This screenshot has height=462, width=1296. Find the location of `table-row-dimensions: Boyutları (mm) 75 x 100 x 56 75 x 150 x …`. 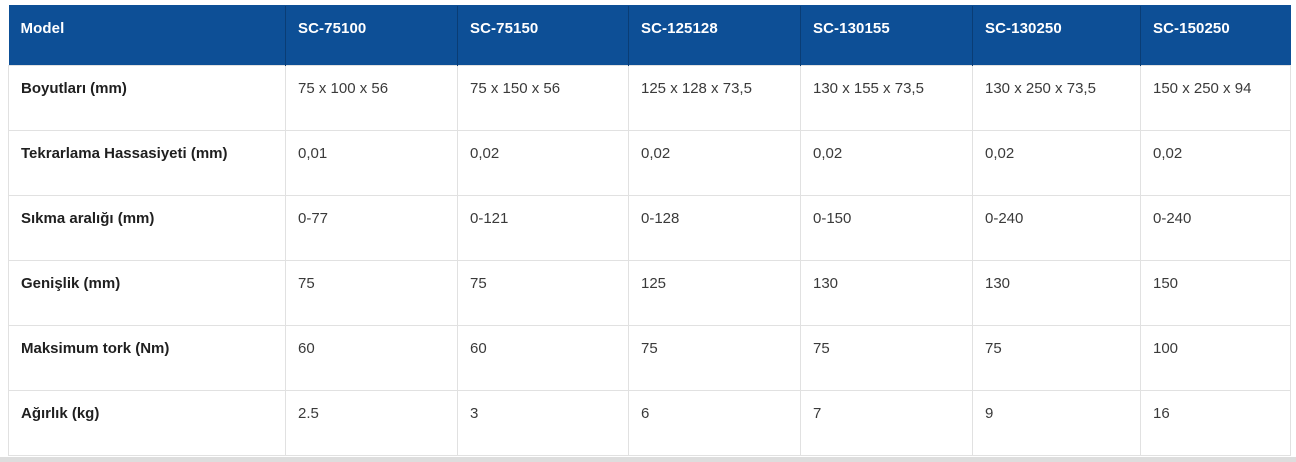

table-row-dimensions: Boyutları (mm) 75 x 100 x 56 75 x 150 x … is located at coordinates (649, 98).